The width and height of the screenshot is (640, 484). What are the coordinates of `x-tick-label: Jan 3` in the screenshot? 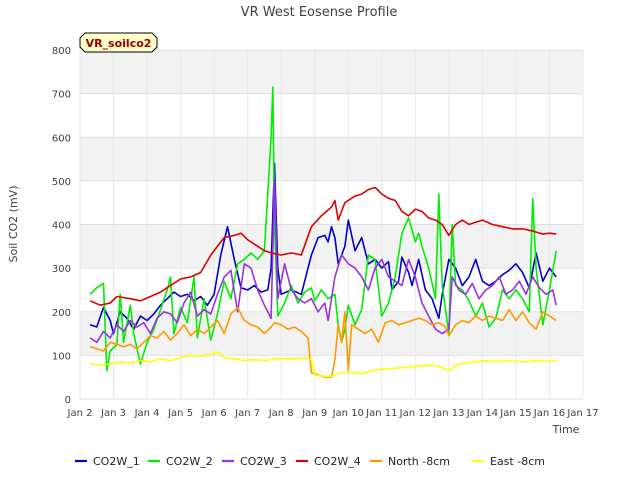 It's located at (113, 413).